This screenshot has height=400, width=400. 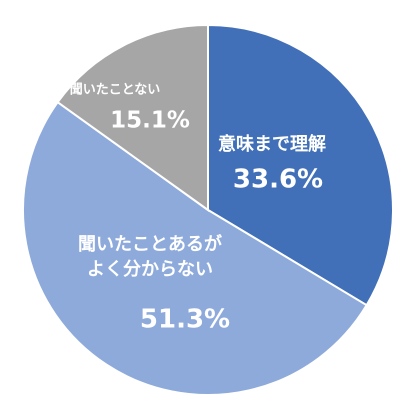 What do you see at coordinates (150, 256) in the screenshot?
I see `slice-label: 聞いたことあるがよく分からない` at bounding box center [150, 256].